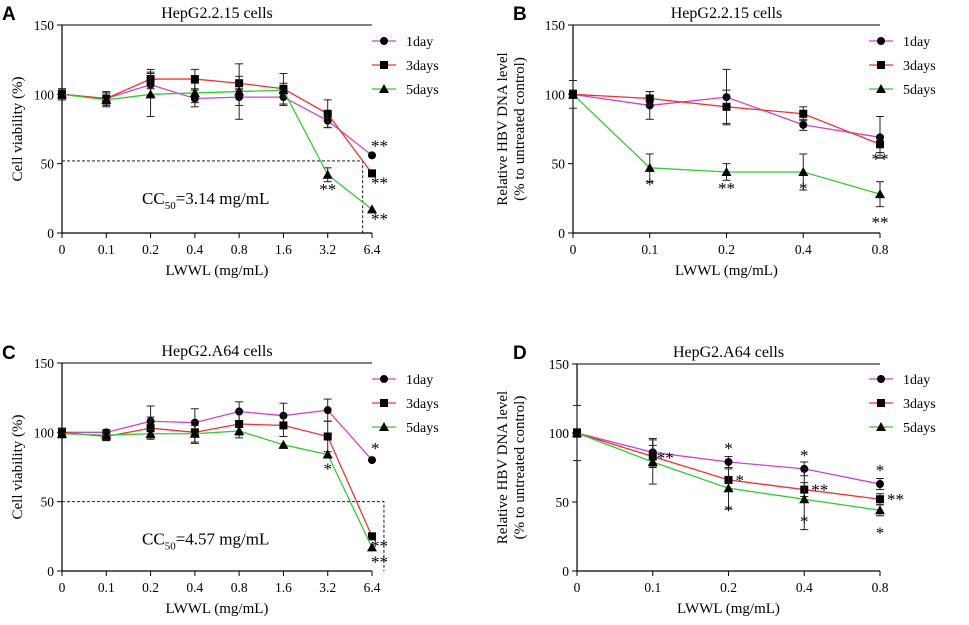 This screenshot has width=969, height=625. What do you see at coordinates (216, 351) in the screenshot?
I see `chart-title: HepG2.A64 cells` at bounding box center [216, 351].